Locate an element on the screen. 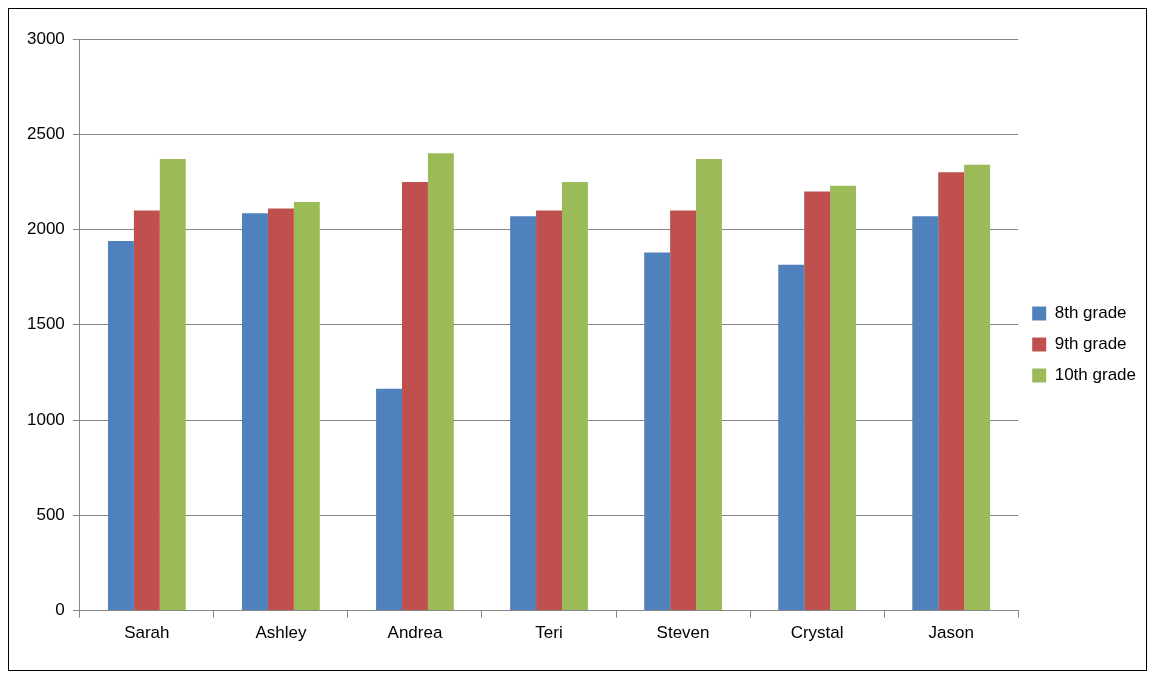 The width and height of the screenshot is (1155, 679). y-tick-label: 1500 is located at coordinates (45, 324).